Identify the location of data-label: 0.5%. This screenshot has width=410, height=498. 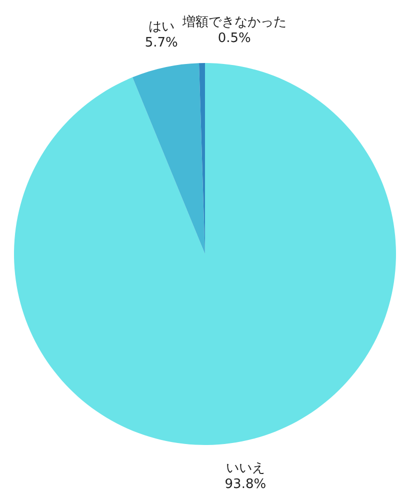
(234, 38).